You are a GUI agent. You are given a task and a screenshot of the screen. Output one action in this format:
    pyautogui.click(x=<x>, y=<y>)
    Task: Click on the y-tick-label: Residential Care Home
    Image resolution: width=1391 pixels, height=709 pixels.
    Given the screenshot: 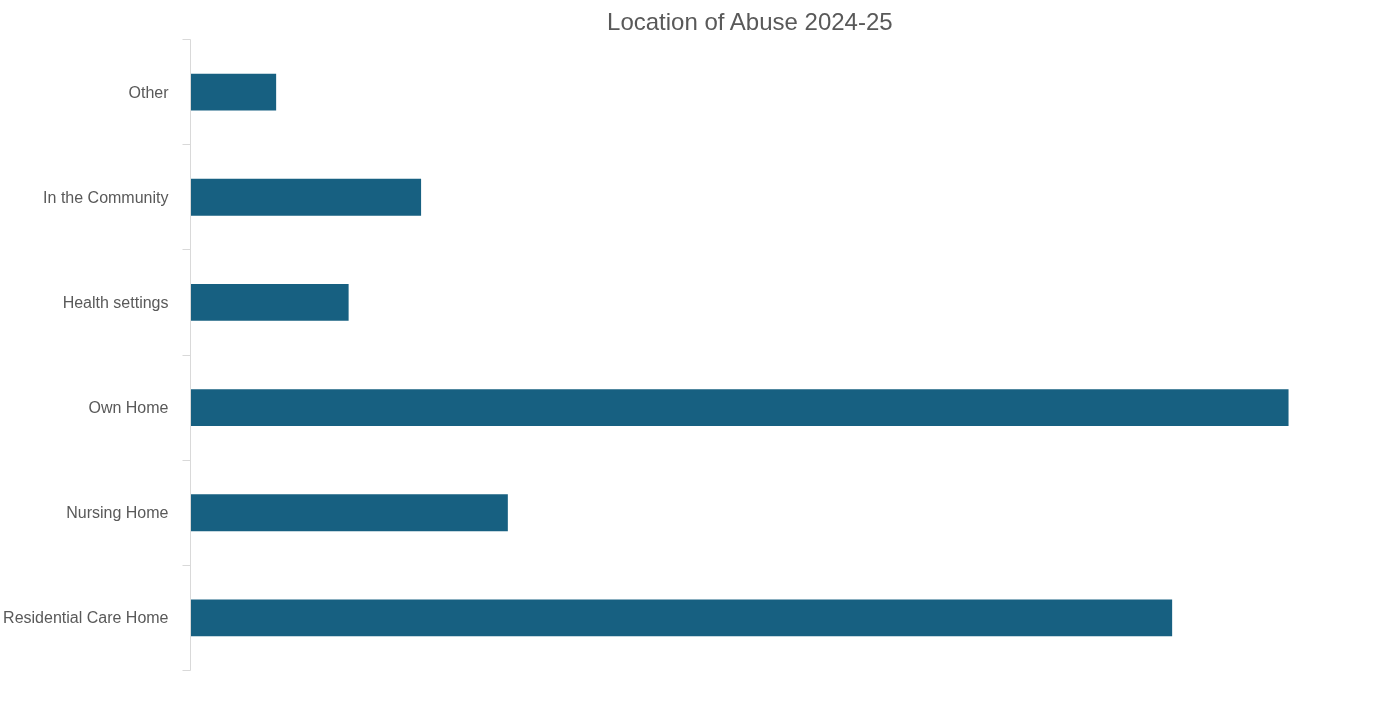 What is the action you would take?
    pyautogui.click(x=86, y=618)
    